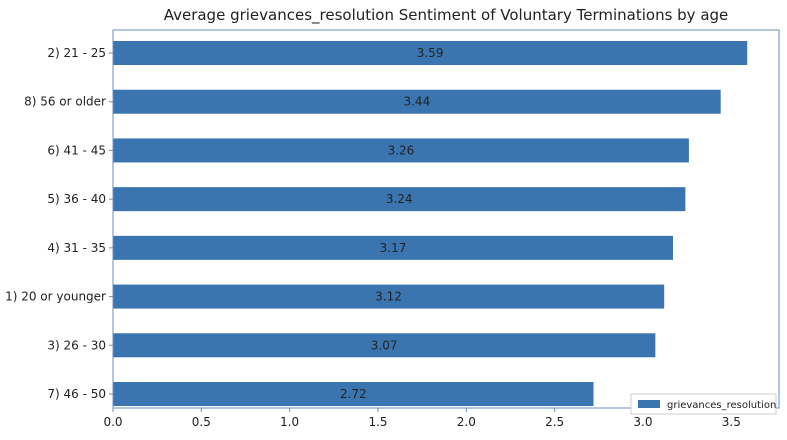 Image resolution: width=787 pixels, height=440 pixels. I want to click on legend-swatch, so click(649, 404).